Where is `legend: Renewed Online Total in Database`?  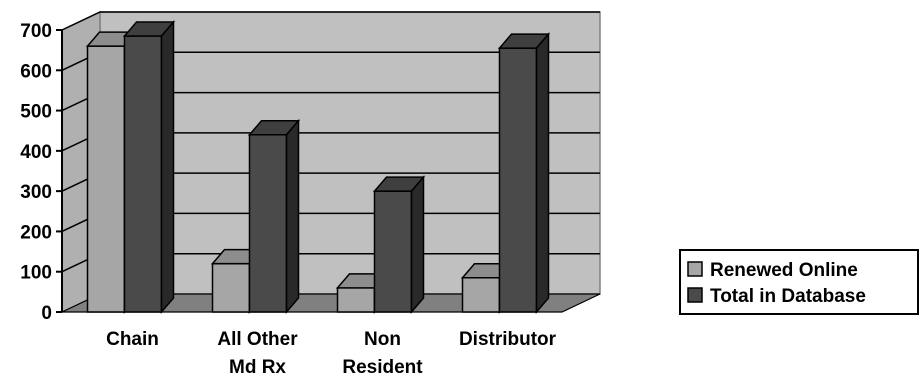
legend: Renewed Online Total in Database is located at coordinates (799, 282).